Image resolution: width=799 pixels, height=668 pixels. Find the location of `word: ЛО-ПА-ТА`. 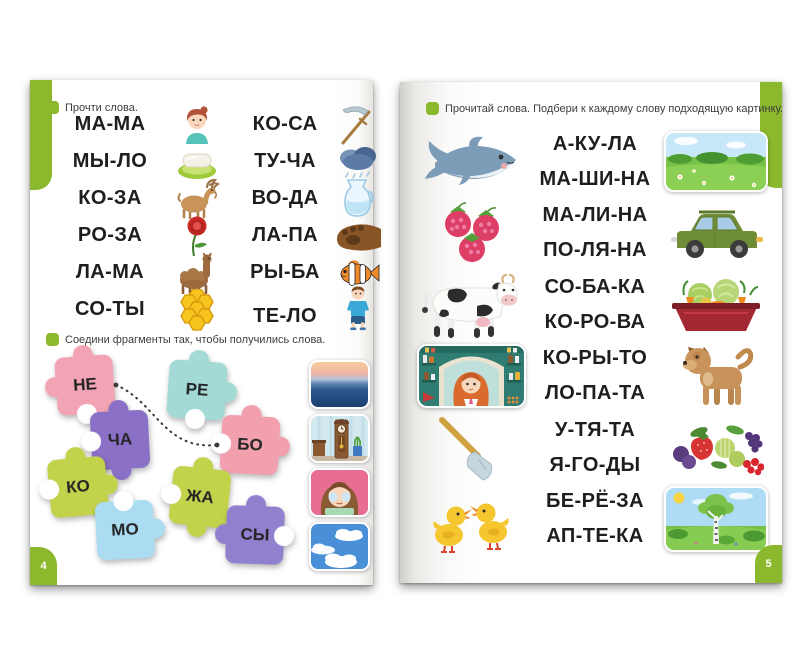

word: ЛО-ПА-ТА is located at coordinates (595, 393).